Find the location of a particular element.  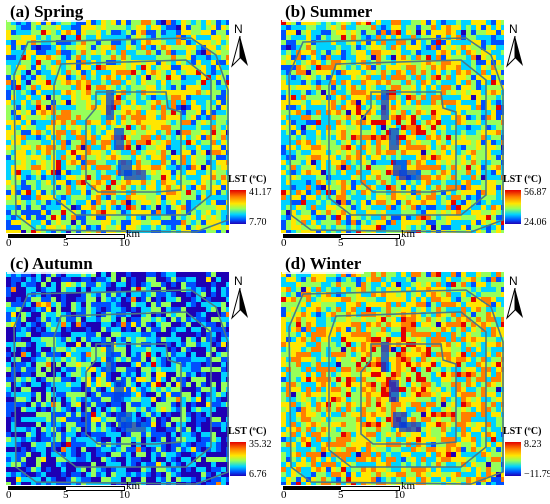

legend-min-value: 7.70 is located at coordinates (258, 222).